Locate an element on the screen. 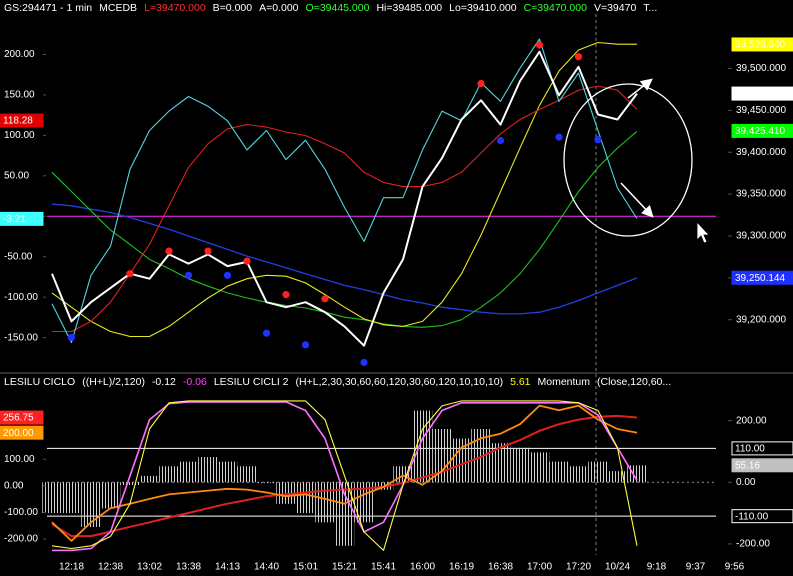  y2-tick-label: 39,350.000 is located at coordinates (761, 194).